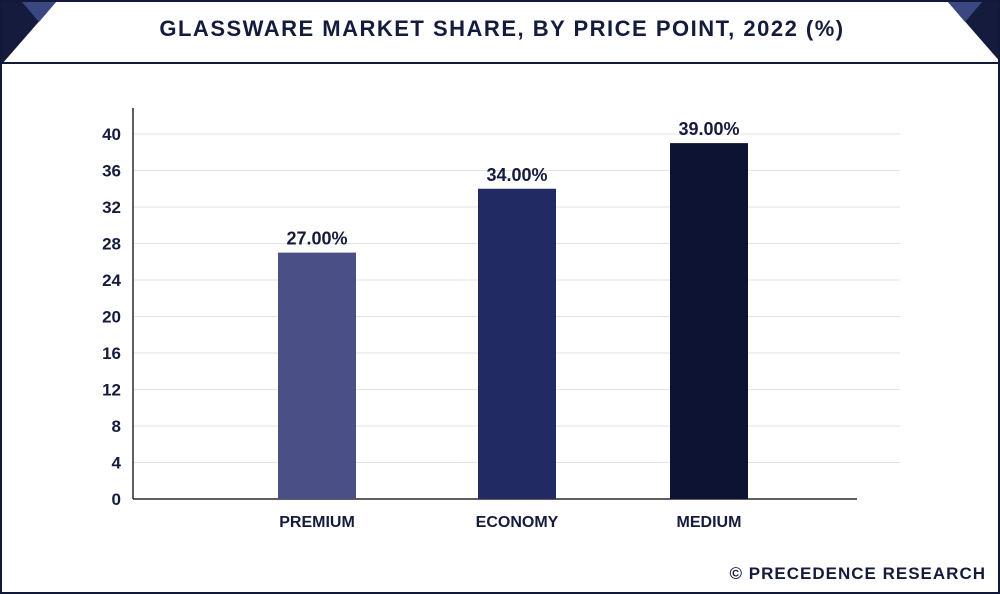  What do you see at coordinates (516, 175) in the screenshot?
I see `data-label-economy: 34.00%` at bounding box center [516, 175].